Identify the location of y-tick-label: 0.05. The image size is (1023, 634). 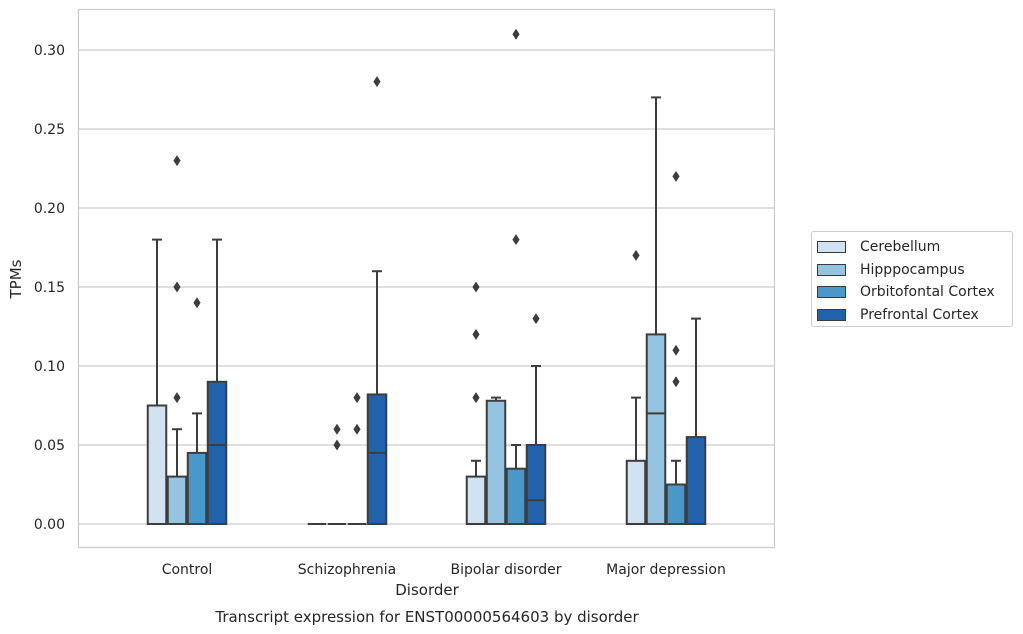
(49, 446).